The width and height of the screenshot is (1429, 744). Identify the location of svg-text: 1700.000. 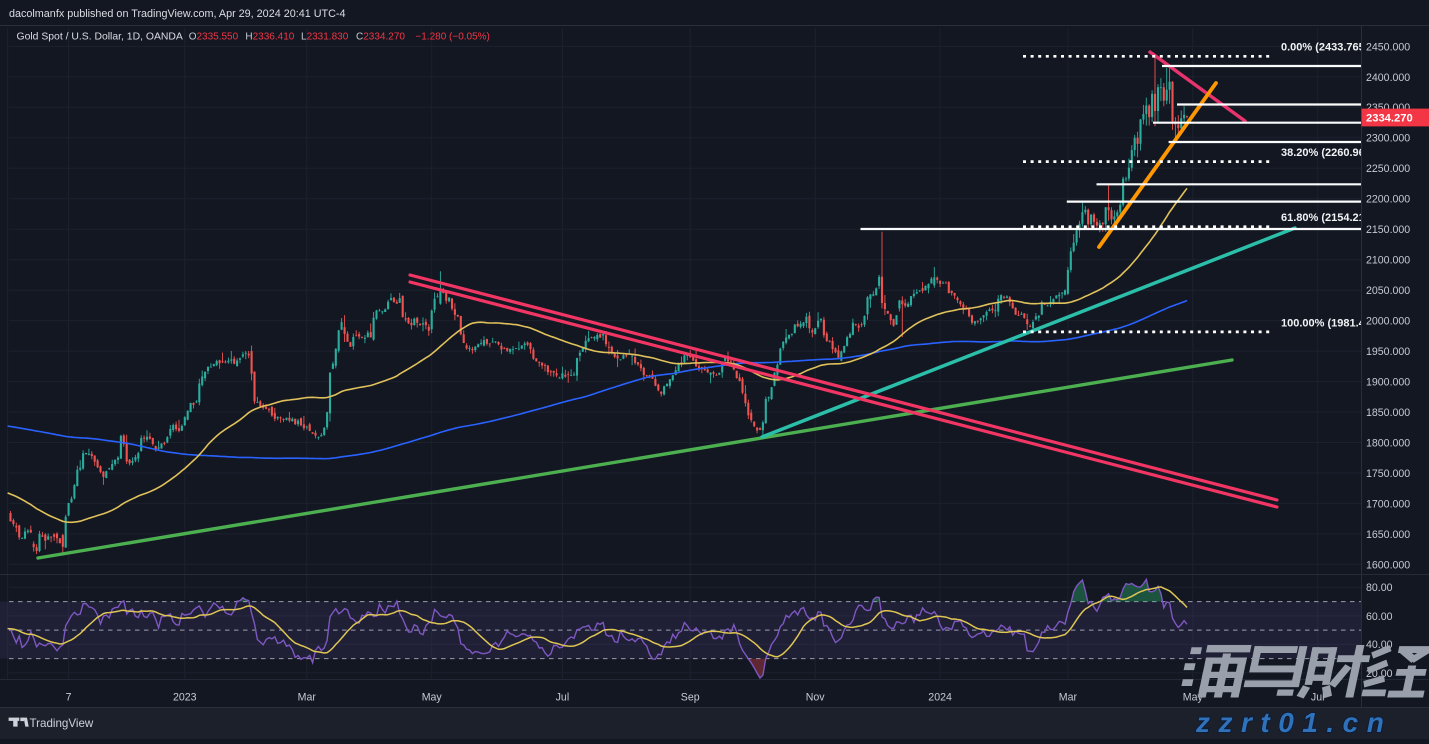
(1388, 504).